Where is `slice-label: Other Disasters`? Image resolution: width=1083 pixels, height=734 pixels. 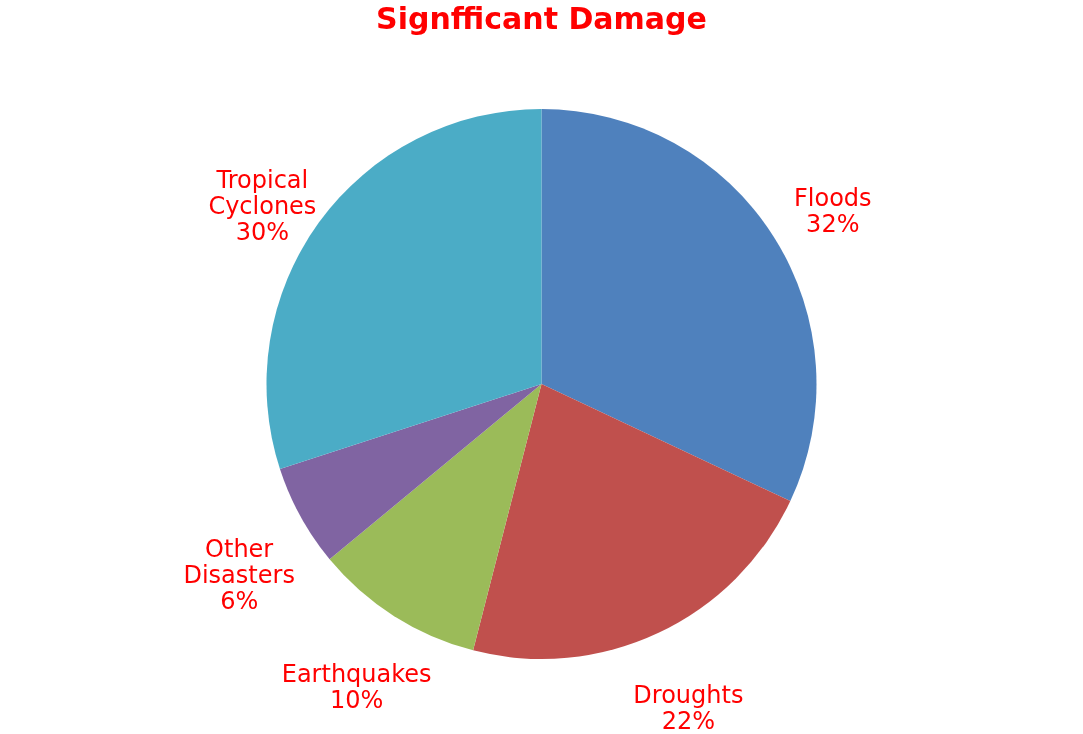
slice-label: Other Disasters is located at coordinates (239, 562).